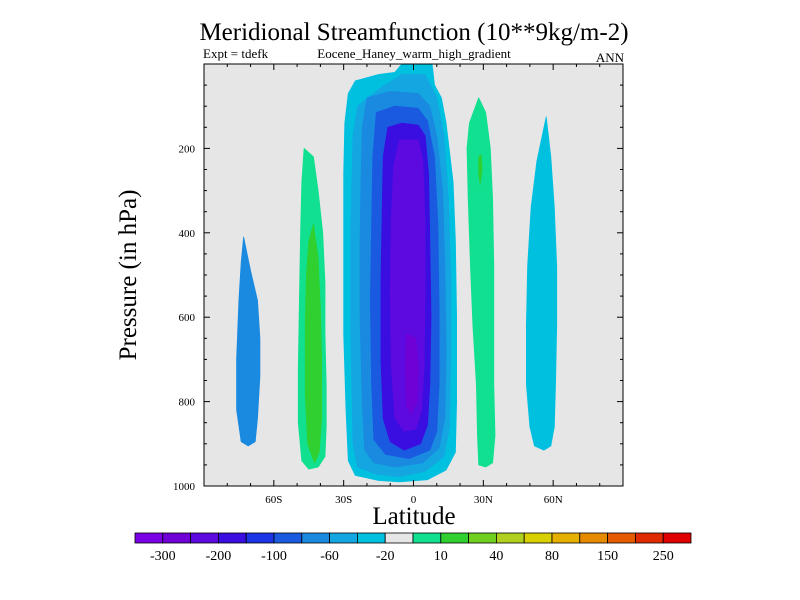  What do you see at coordinates (663, 556) in the screenshot?
I see `colorbar-label: 250` at bounding box center [663, 556].